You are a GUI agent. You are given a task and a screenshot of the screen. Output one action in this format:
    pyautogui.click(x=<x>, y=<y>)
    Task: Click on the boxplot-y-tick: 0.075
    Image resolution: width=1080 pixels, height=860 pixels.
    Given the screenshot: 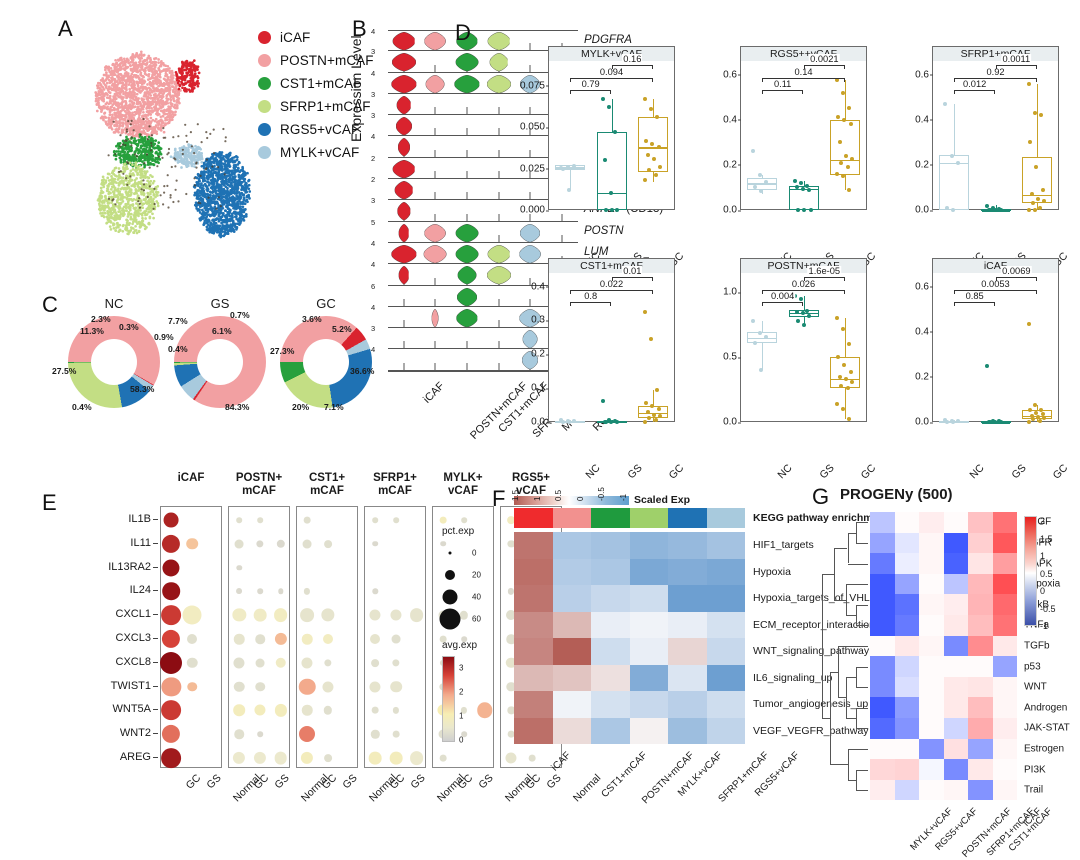 What is the action you would take?
    pyautogui.click(x=532, y=85)
    